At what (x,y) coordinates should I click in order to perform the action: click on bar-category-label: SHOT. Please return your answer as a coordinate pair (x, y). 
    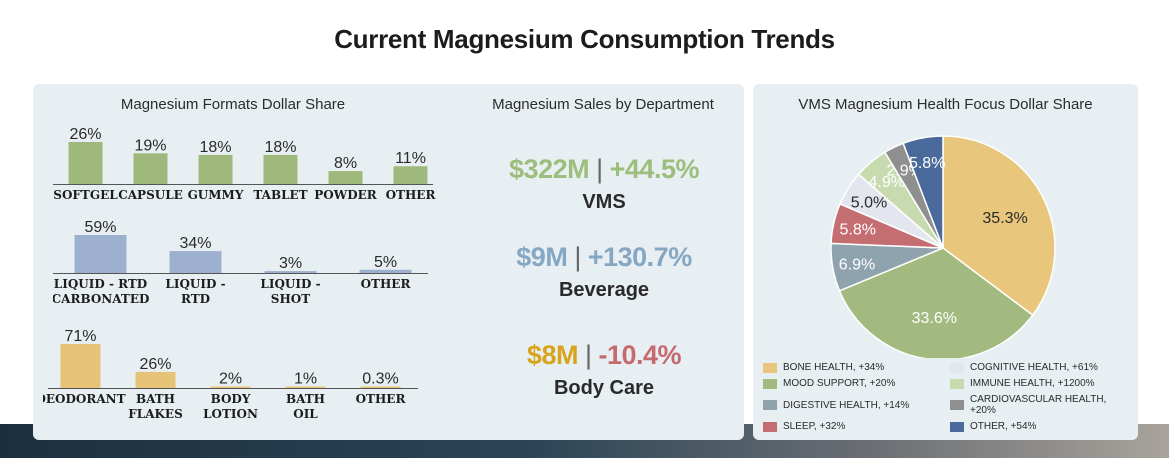
    Looking at the image, I should click on (290, 299).